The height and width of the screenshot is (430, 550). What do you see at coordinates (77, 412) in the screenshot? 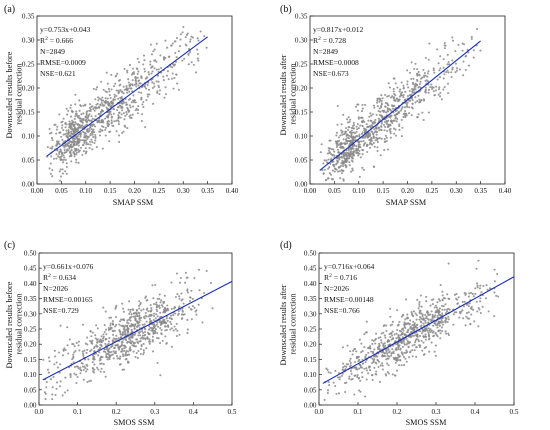
I see `x-tick-label: 0.1` at bounding box center [77, 412].